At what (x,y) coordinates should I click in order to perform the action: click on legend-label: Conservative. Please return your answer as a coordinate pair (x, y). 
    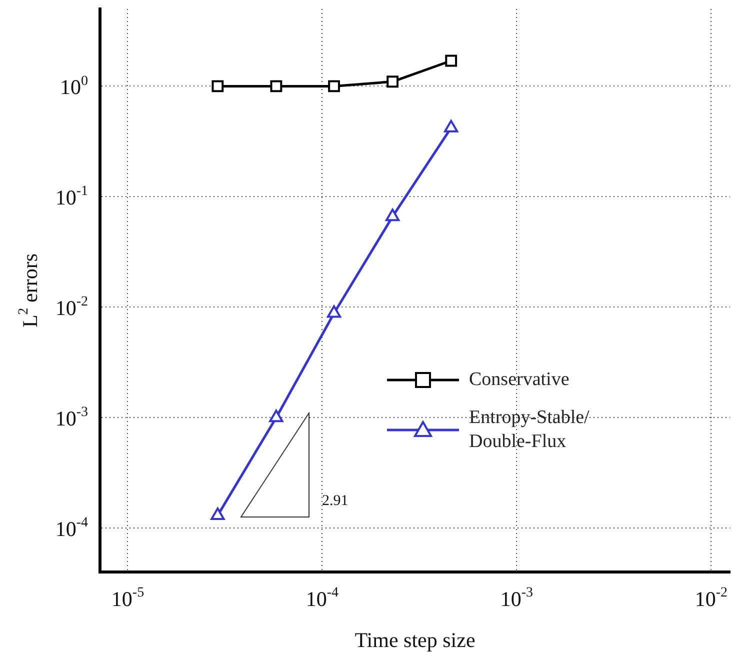
    Looking at the image, I should click on (519, 380).